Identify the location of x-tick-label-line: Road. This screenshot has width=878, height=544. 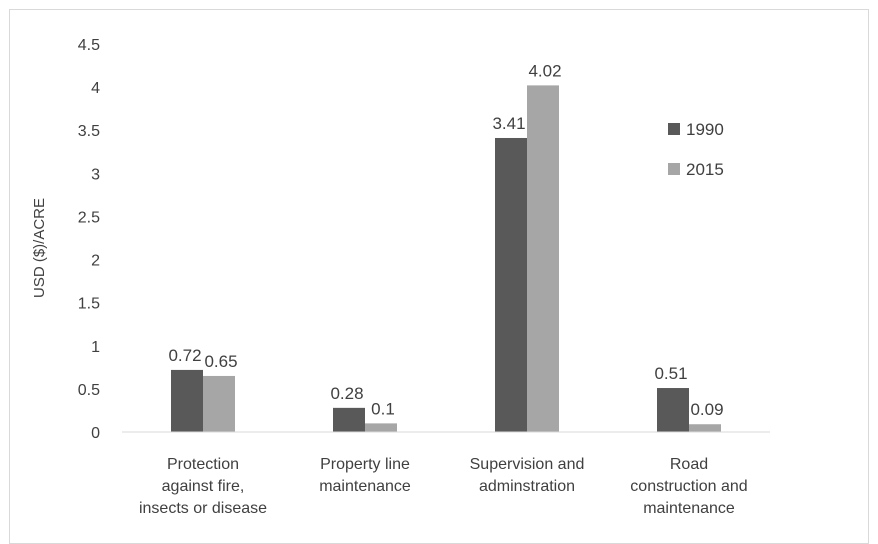
(689, 464).